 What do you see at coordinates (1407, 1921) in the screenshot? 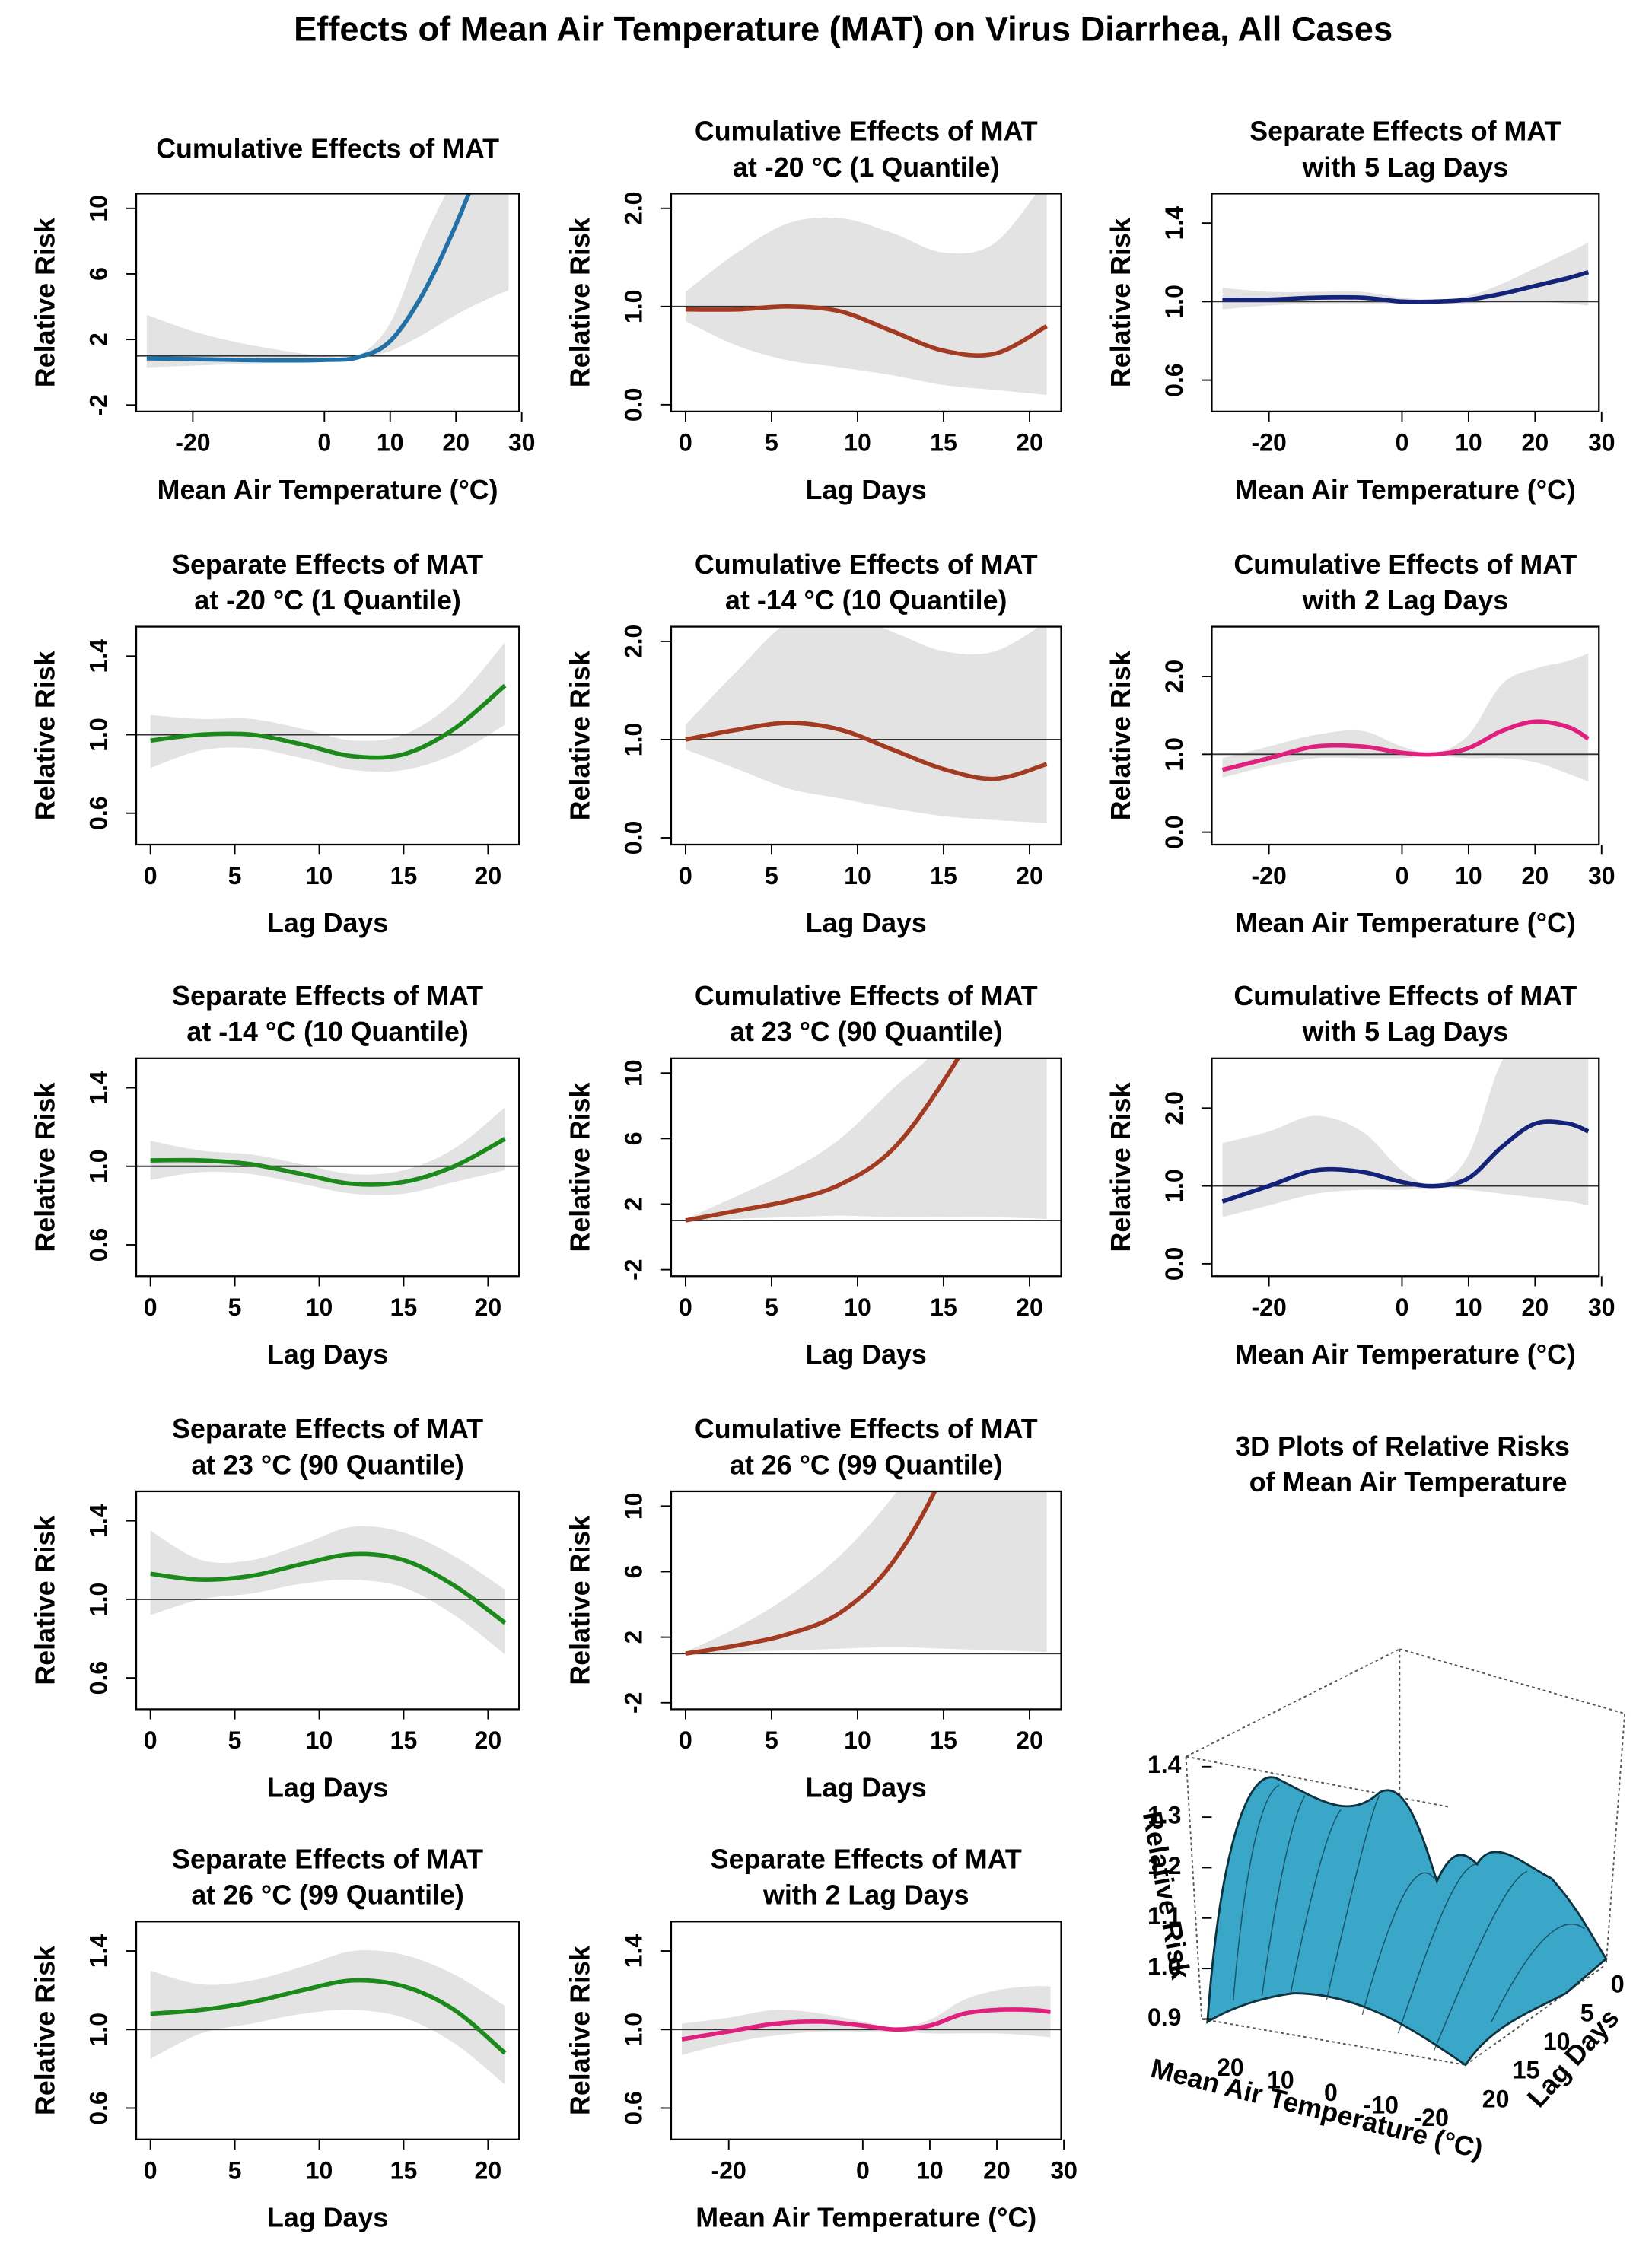
I see `surface-shape` at bounding box center [1407, 1921].